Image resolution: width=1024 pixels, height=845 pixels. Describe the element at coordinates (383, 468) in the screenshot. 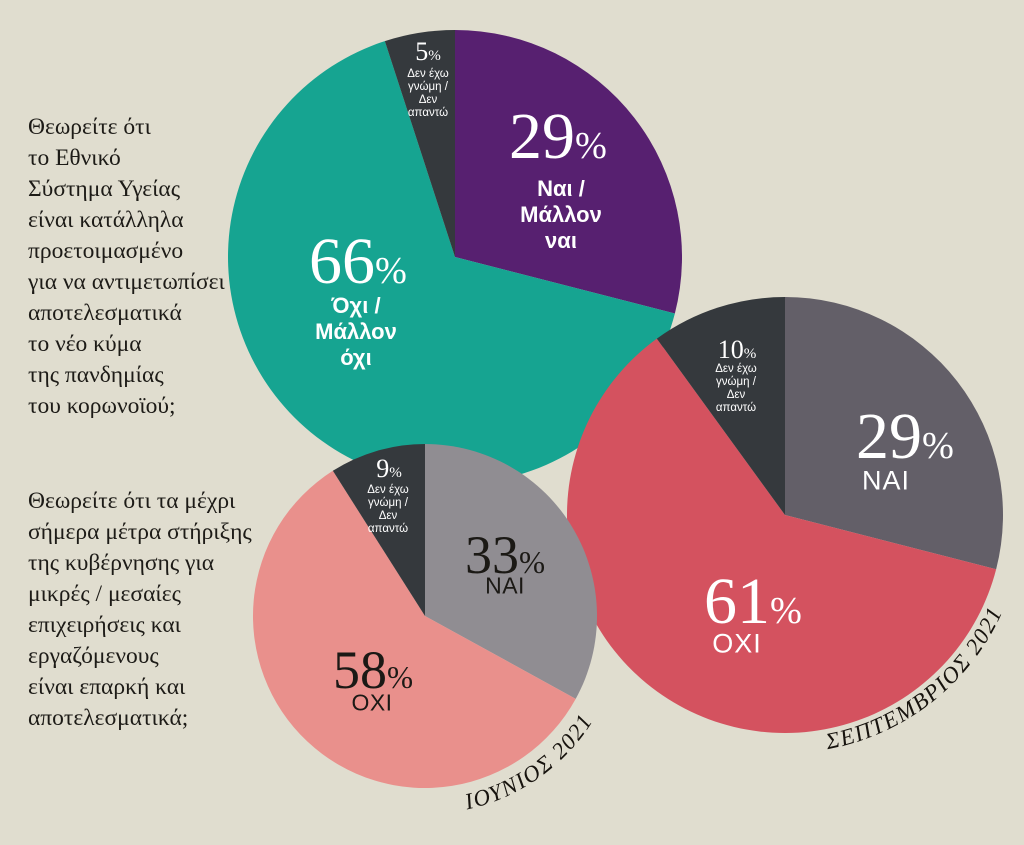

I see `value-number: 9` at that location.